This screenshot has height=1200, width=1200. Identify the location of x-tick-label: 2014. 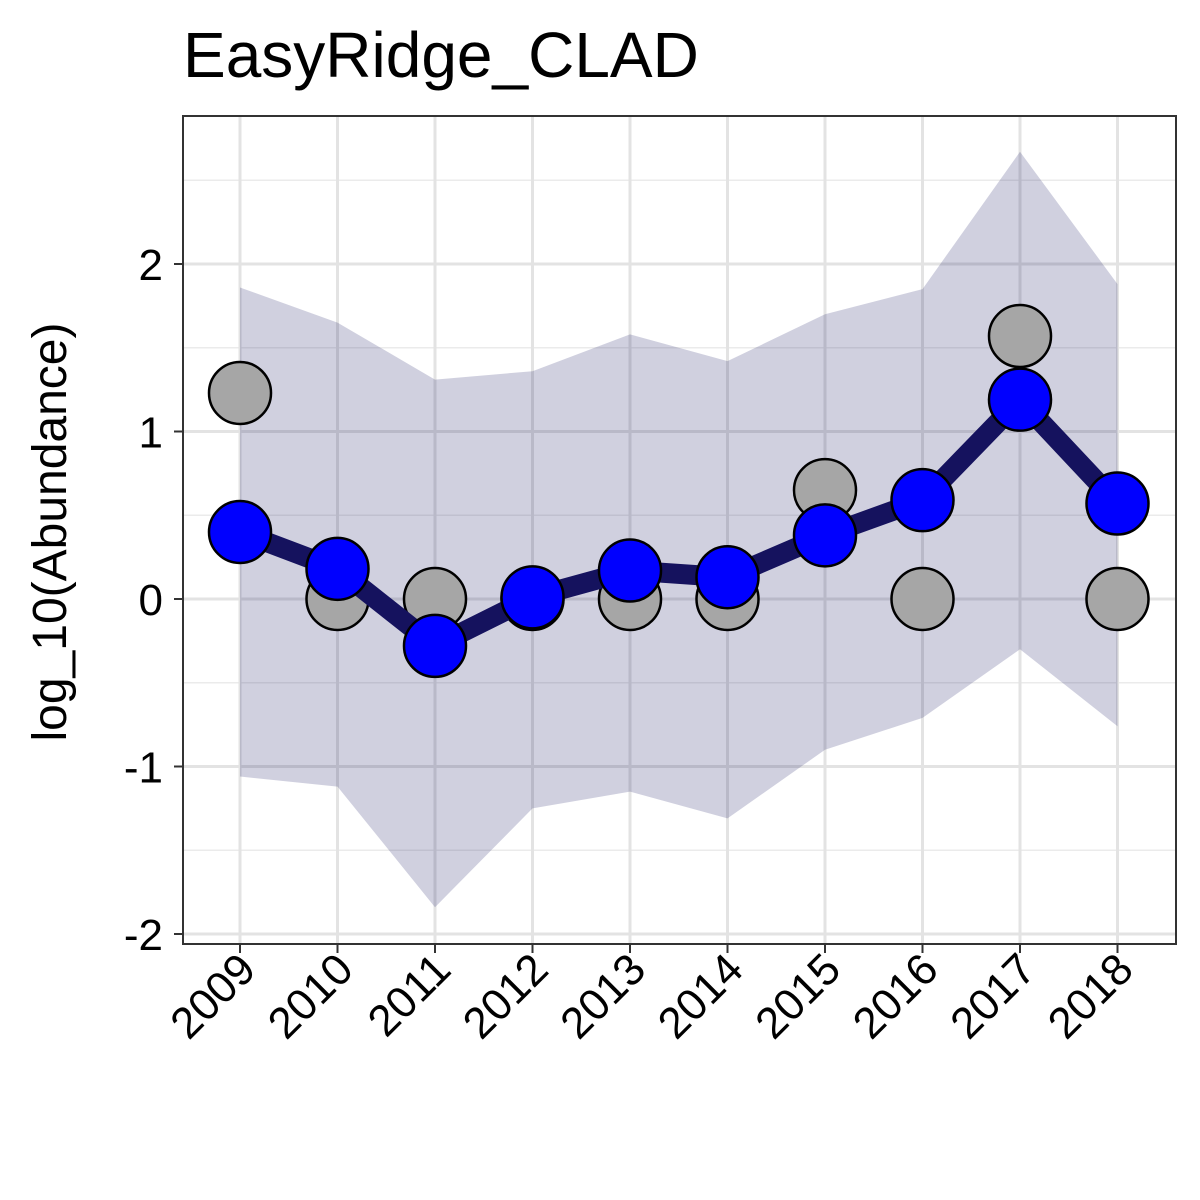
(701, 996).